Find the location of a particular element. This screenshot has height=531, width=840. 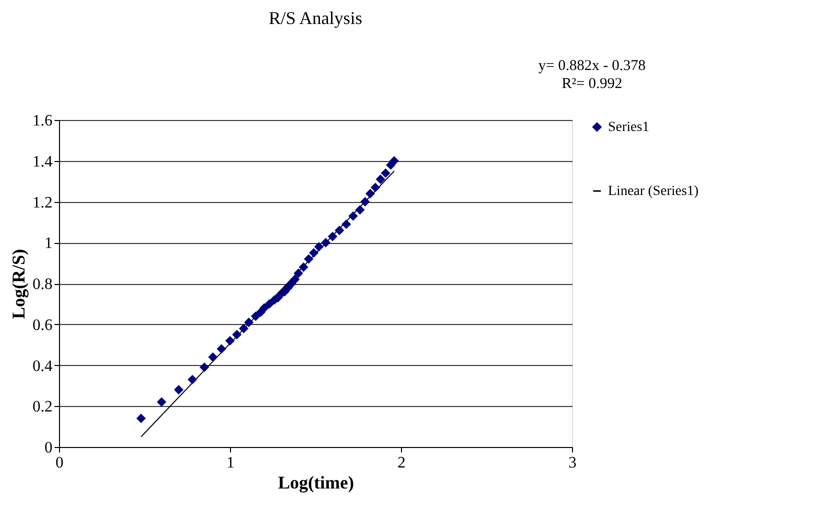

text: y= 0.882x - 0.378 is located at coordinates (592, 66).